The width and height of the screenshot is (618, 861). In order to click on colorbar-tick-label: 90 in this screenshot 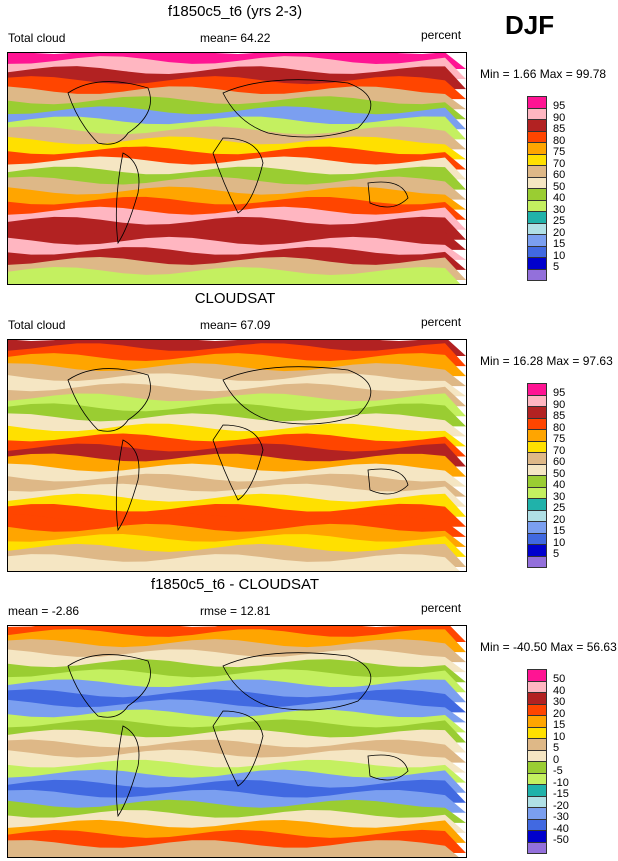, I will do `click(559, 117)`.